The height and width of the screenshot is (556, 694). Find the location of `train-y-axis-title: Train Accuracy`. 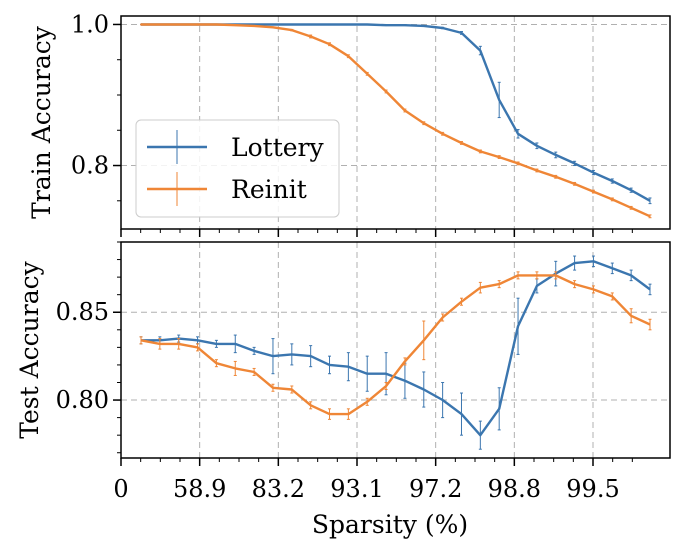

train-y-axis-title: Train Accuracy is located at coordinates (41, 122).